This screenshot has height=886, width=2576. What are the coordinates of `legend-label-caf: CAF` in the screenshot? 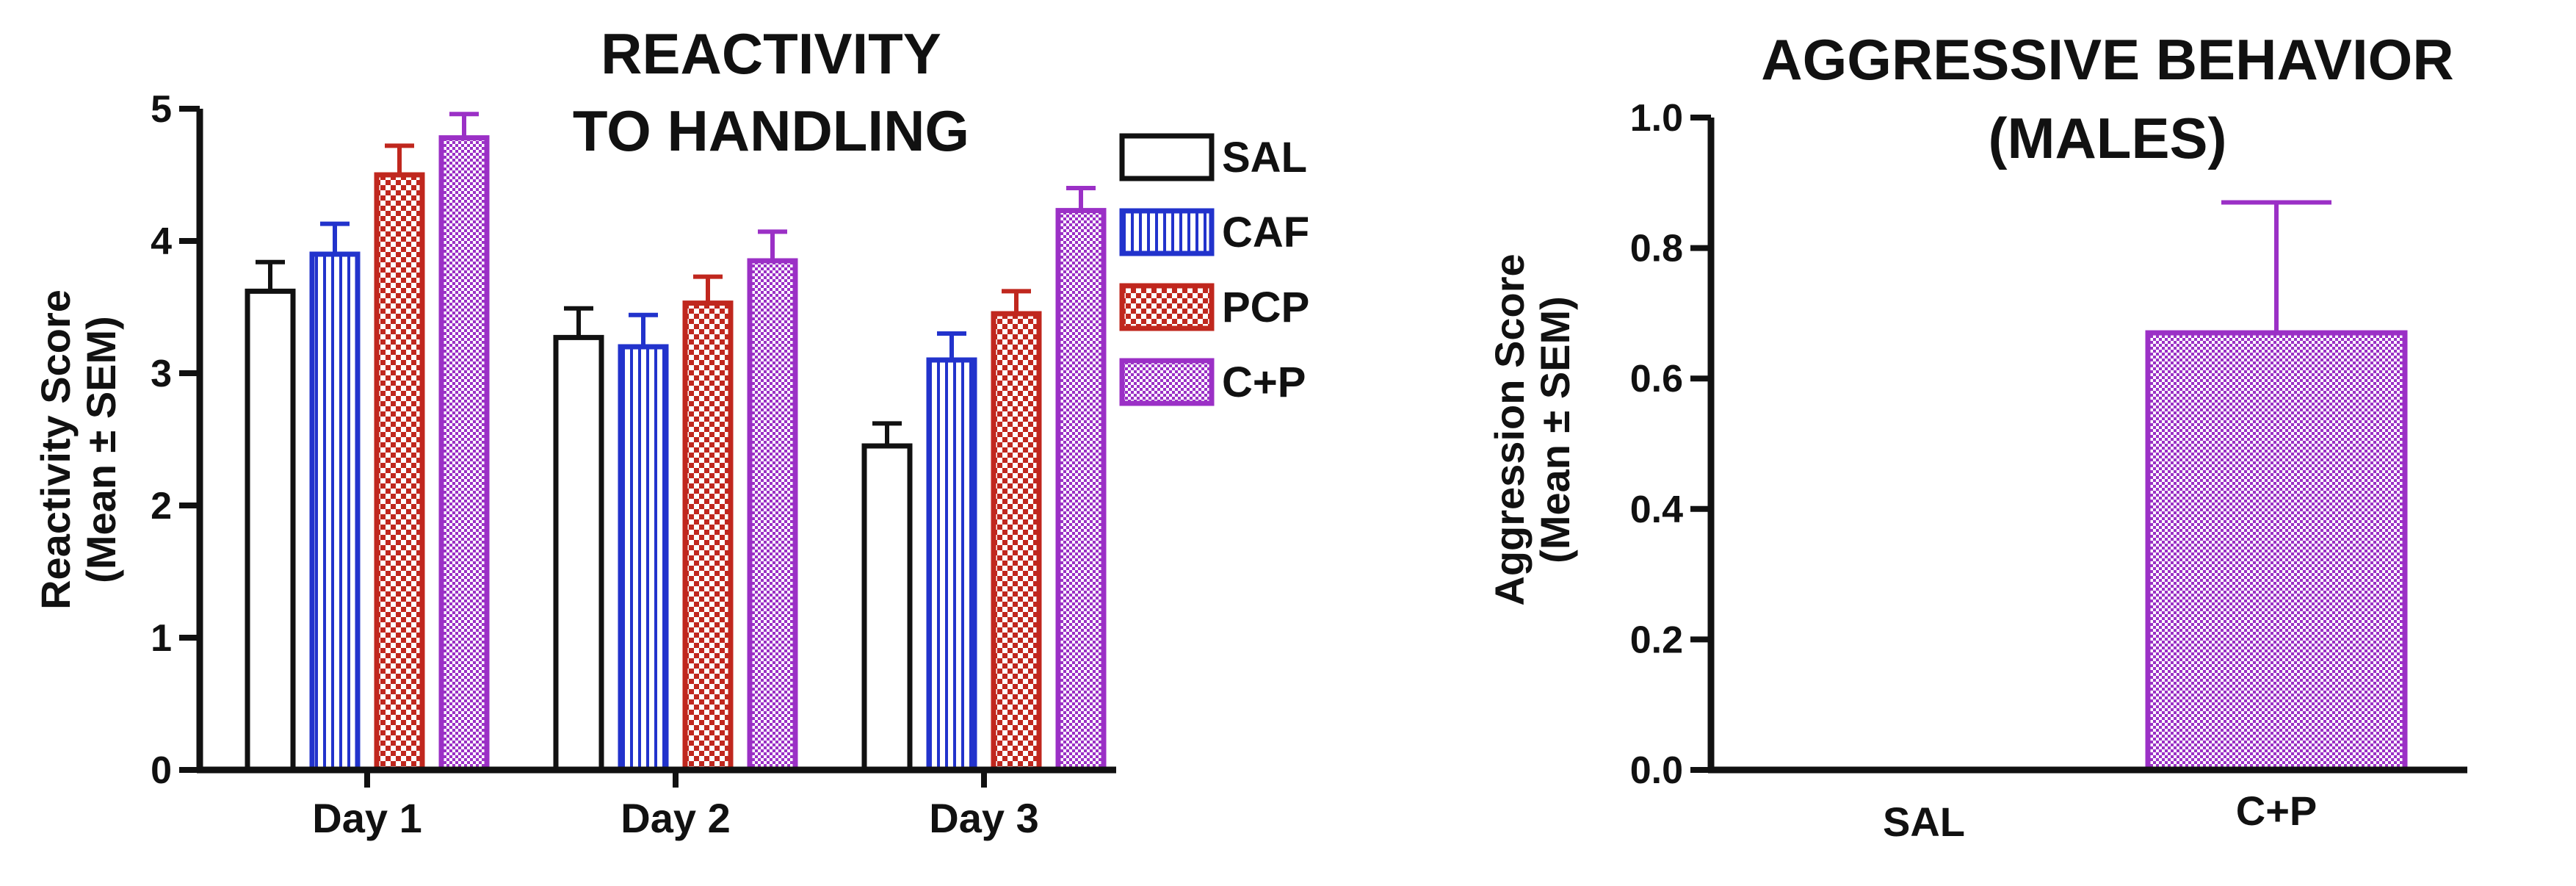 It's located at (1265, 232).